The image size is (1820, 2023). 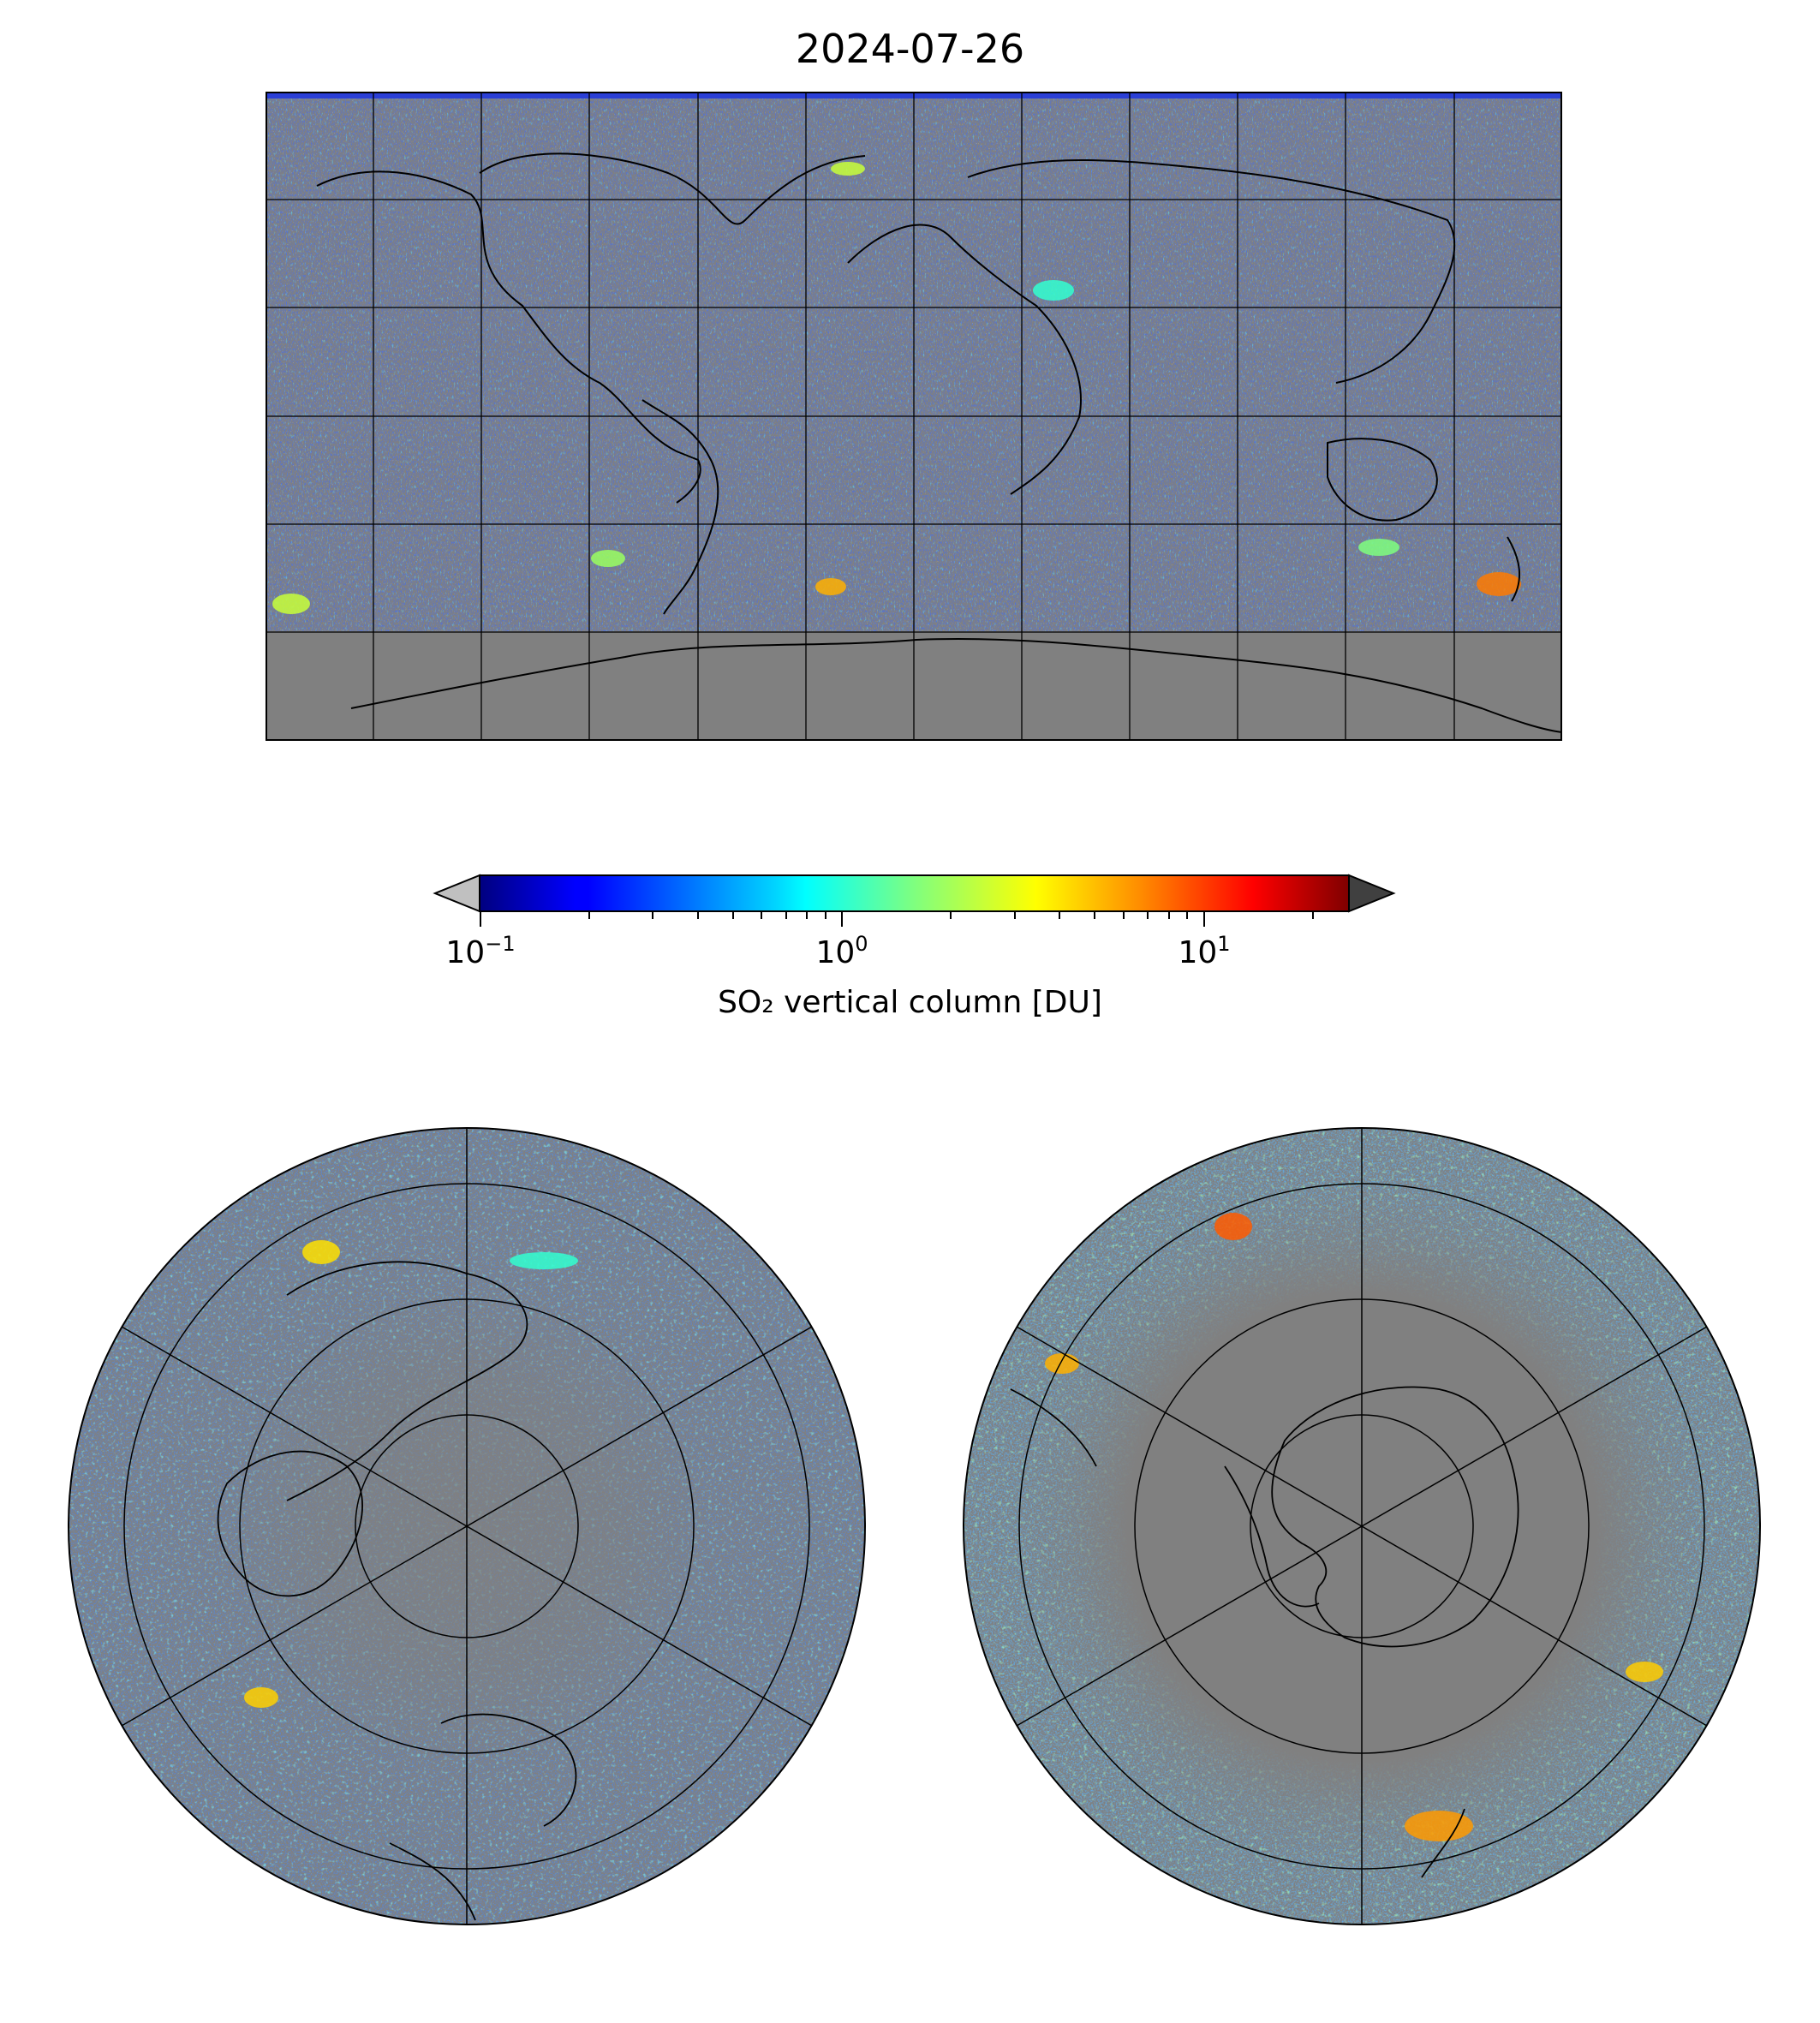 I want to click on figure-title: 2024-07-26, so click(x=910, y=49).